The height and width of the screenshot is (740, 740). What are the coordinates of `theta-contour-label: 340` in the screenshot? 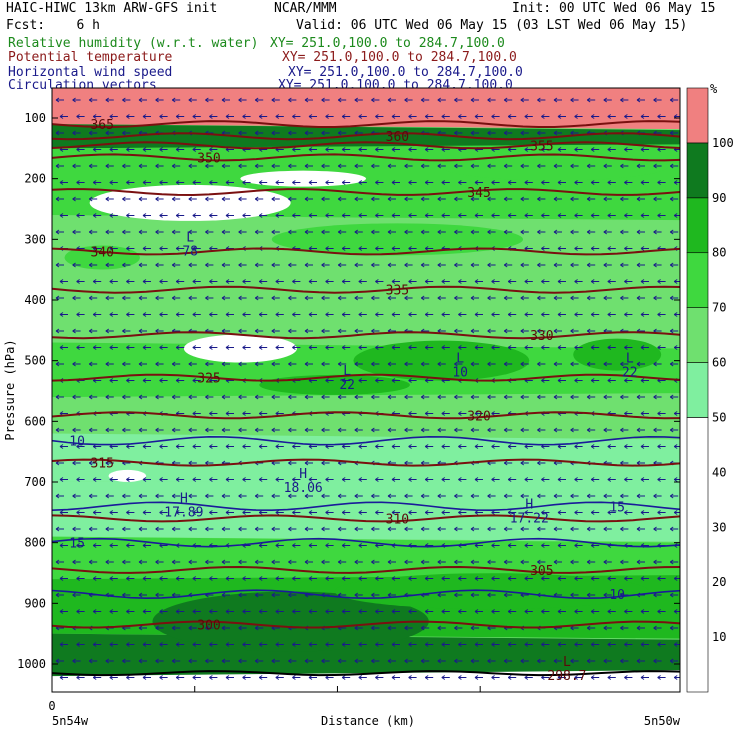 It's located at (101, 252).